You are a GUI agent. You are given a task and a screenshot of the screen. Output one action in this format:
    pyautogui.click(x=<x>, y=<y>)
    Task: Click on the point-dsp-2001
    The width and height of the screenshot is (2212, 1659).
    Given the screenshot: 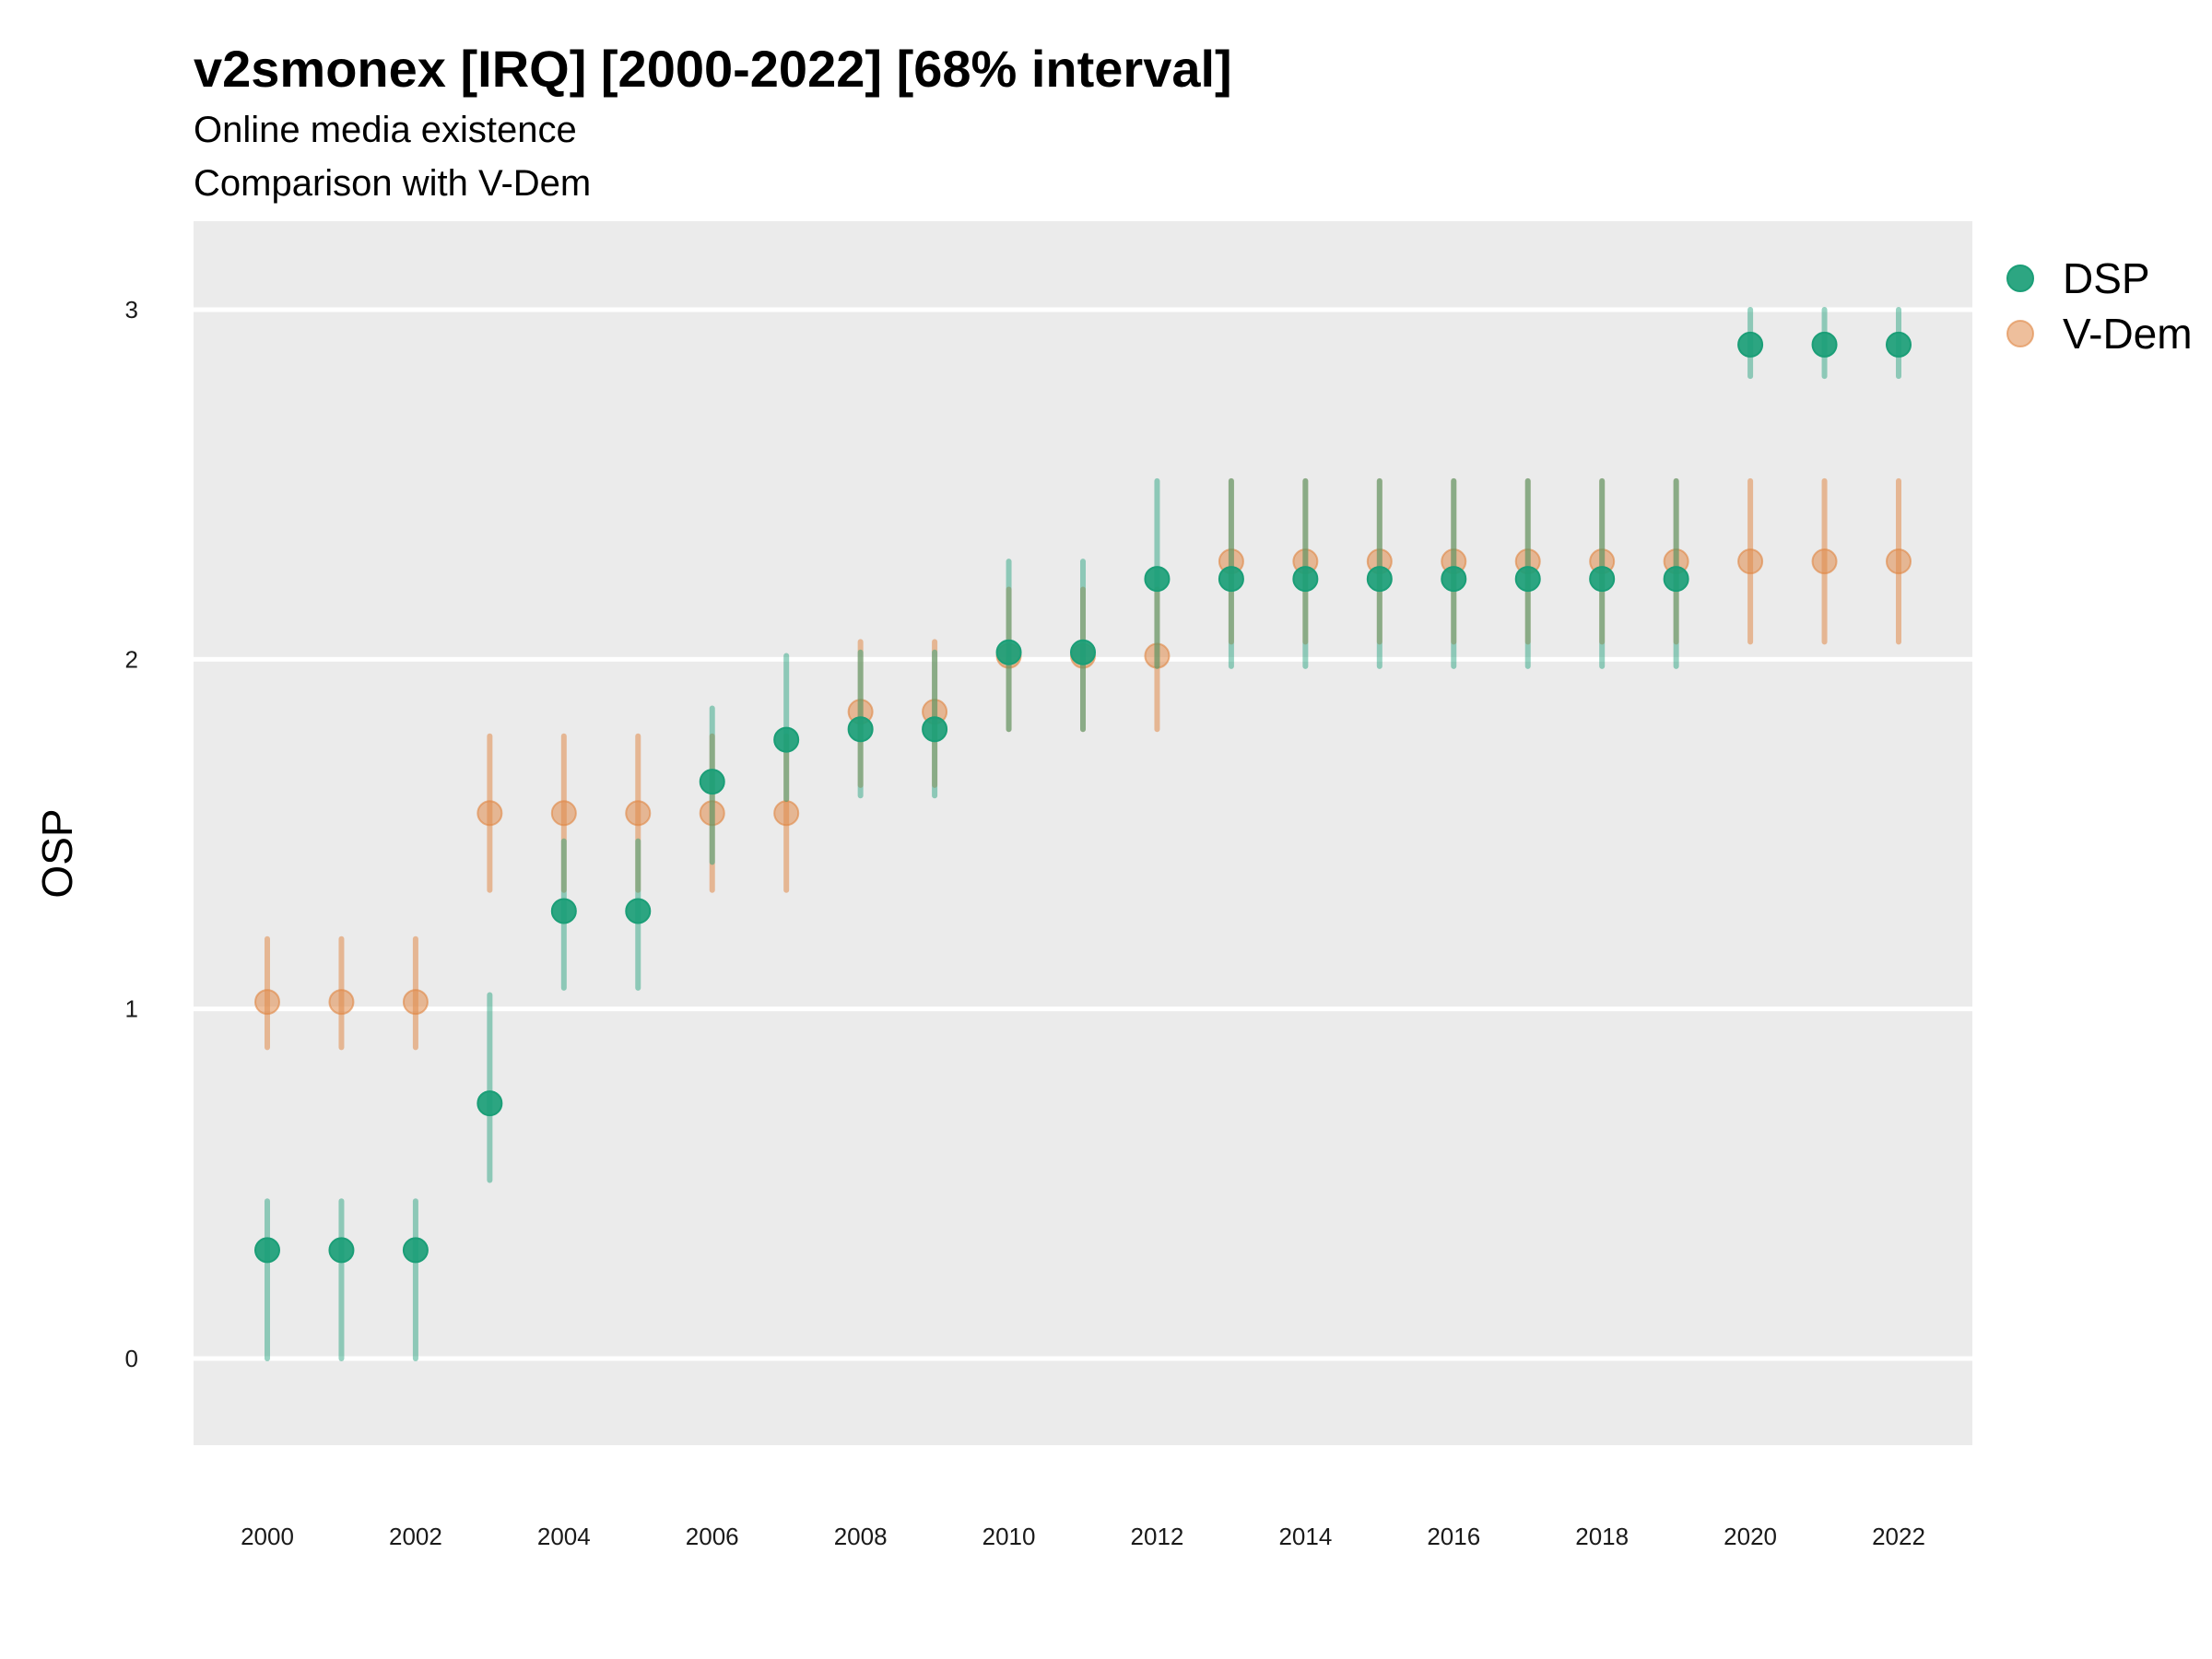 What is the action you would take?
    pyautogui.click(x=341, y=1250)
    